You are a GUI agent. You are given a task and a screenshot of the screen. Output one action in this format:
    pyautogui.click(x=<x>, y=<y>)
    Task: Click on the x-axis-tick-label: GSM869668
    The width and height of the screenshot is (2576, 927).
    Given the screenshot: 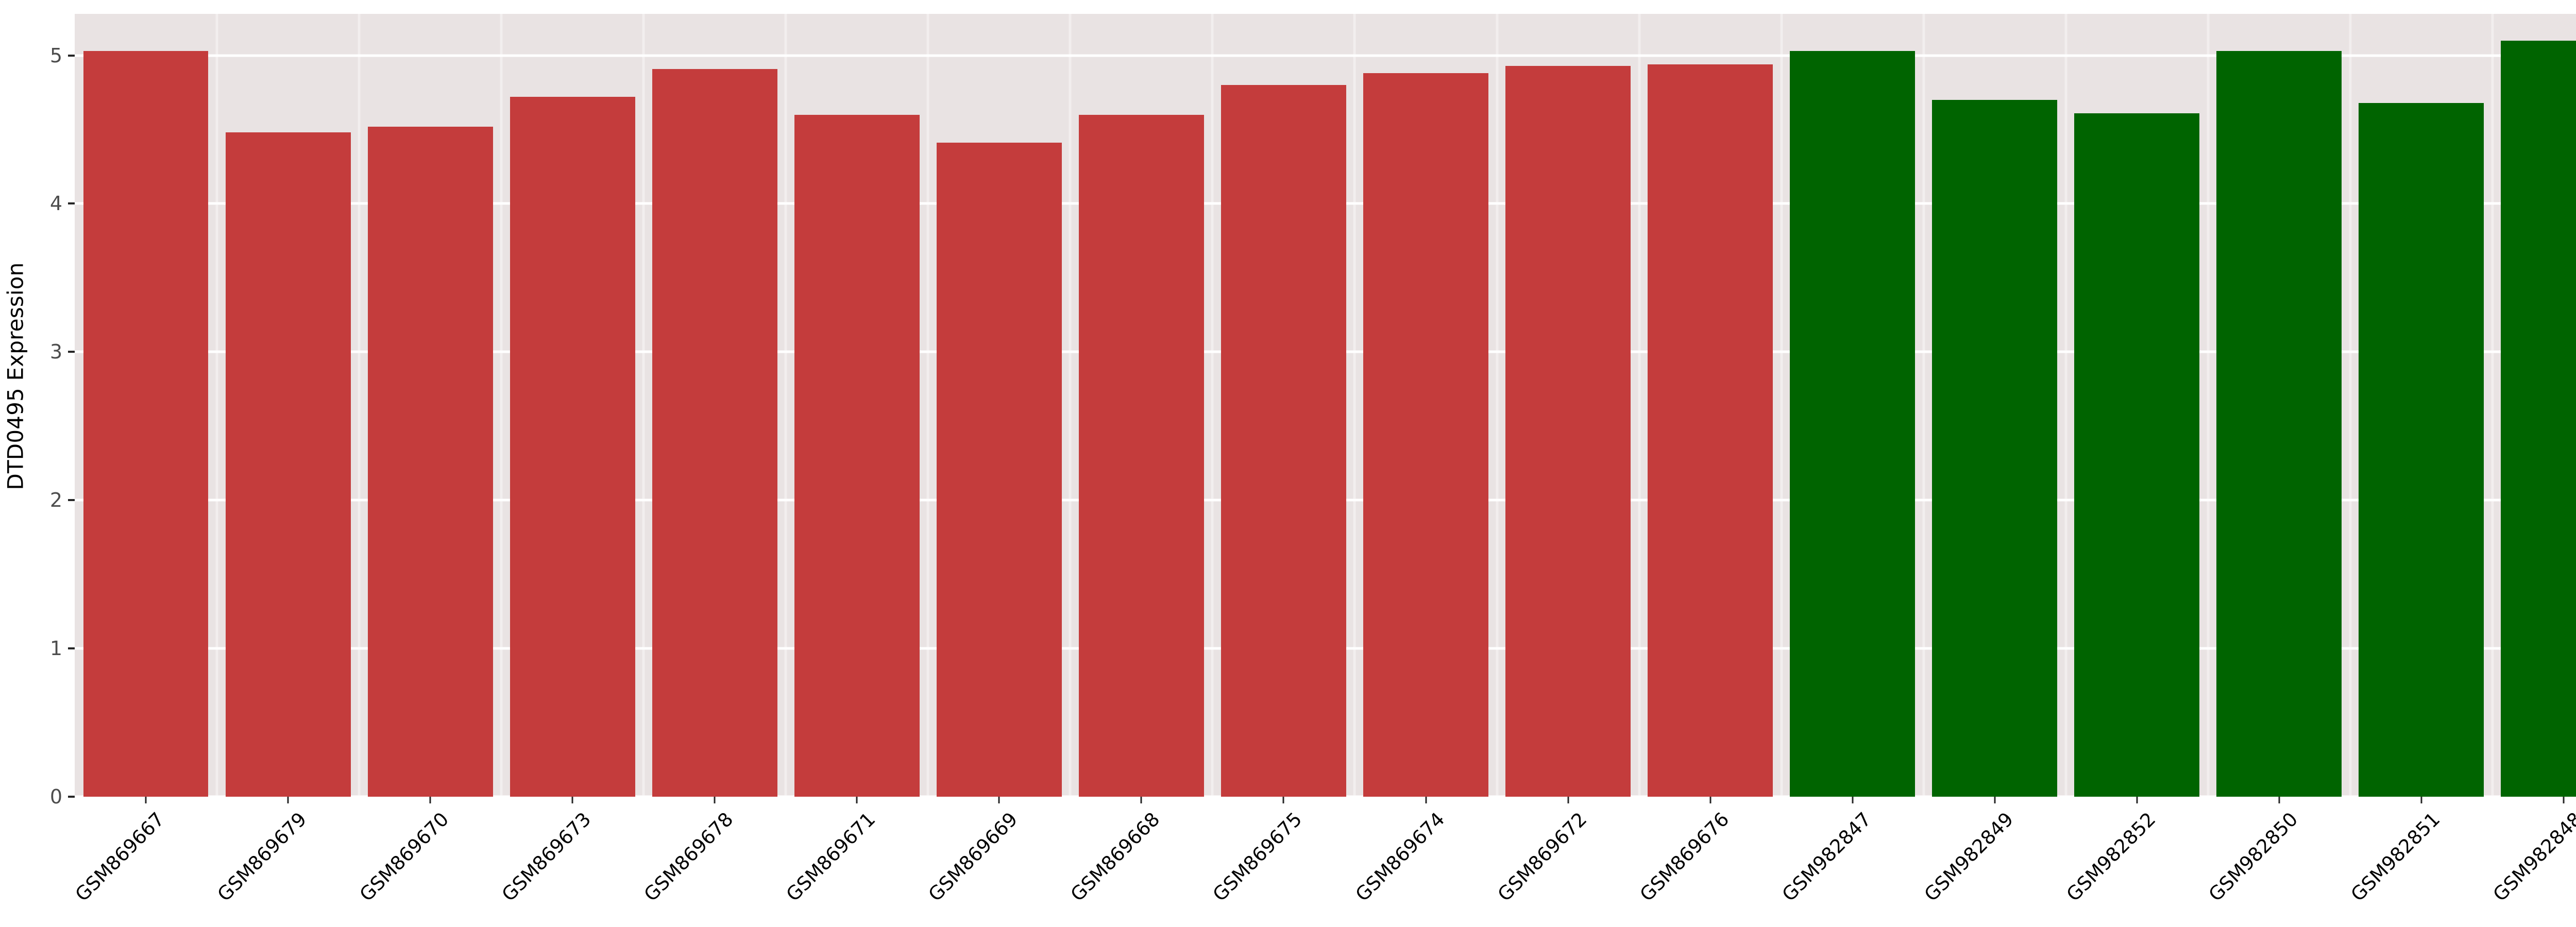 What is the action you would take?
    pyautogui.click(x=1115, y=857)
    